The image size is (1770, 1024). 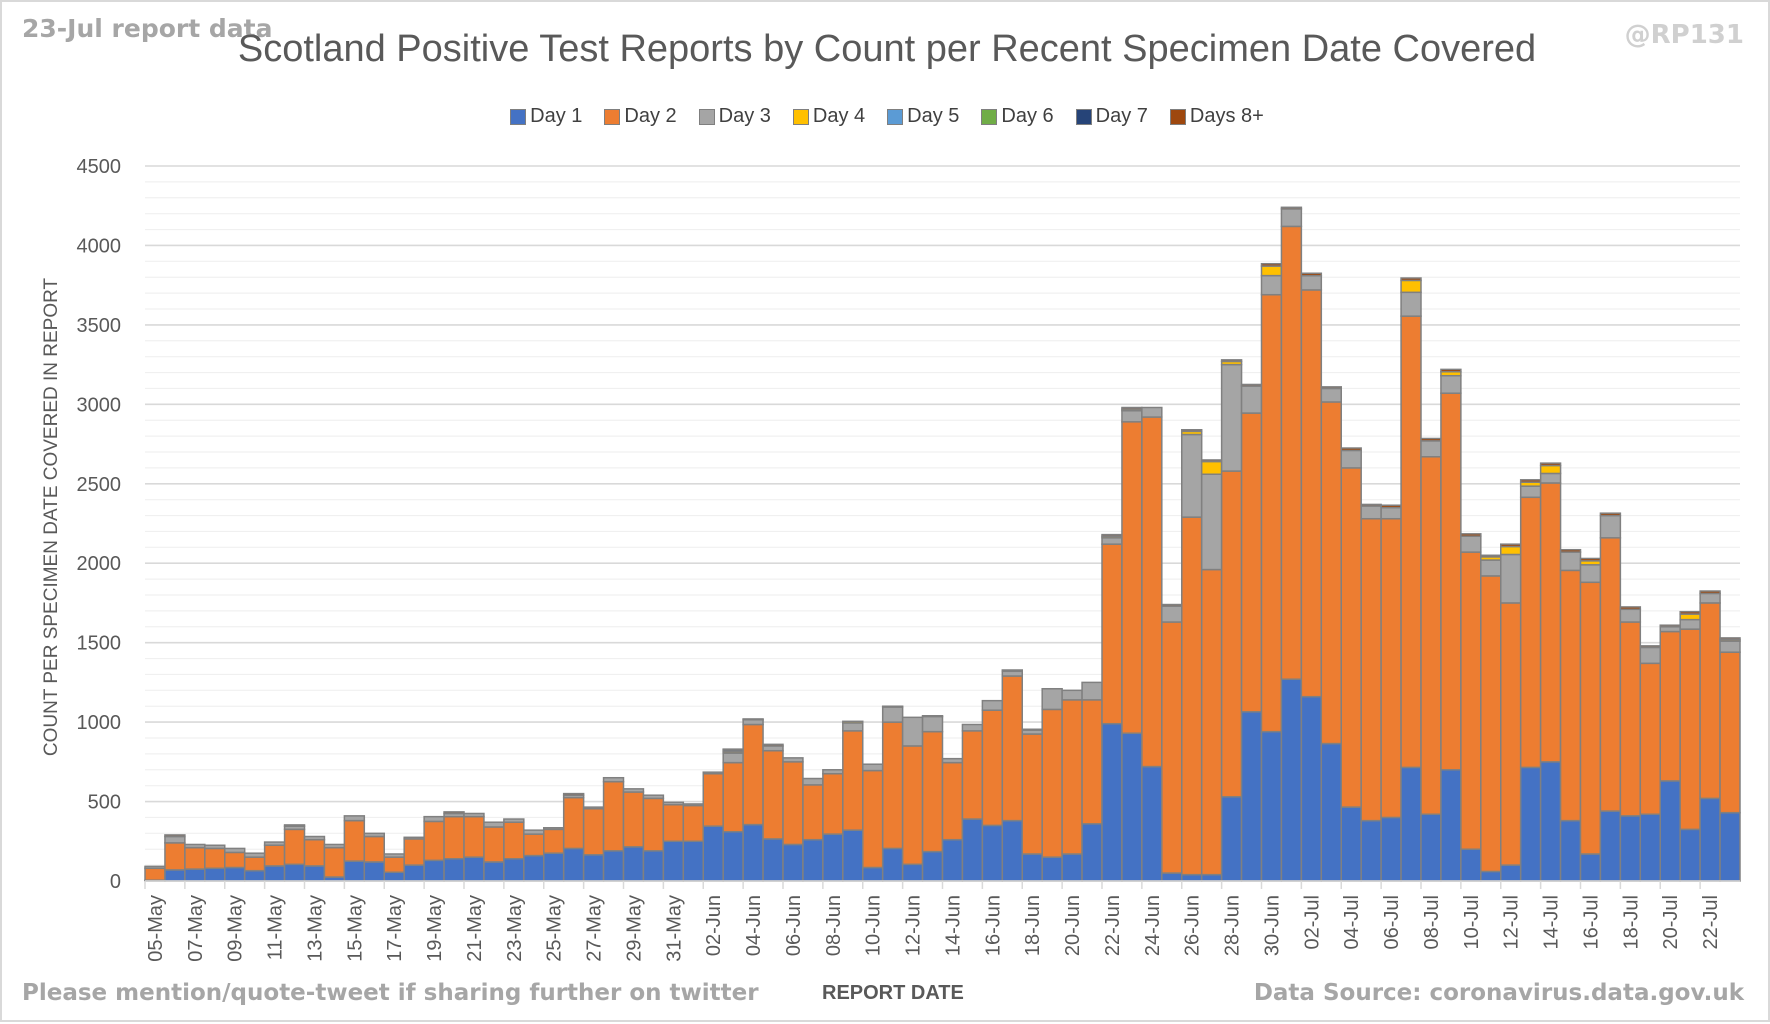 I want to click on bar-segment-day-1-11-jul, so click(x=1491, y=876).